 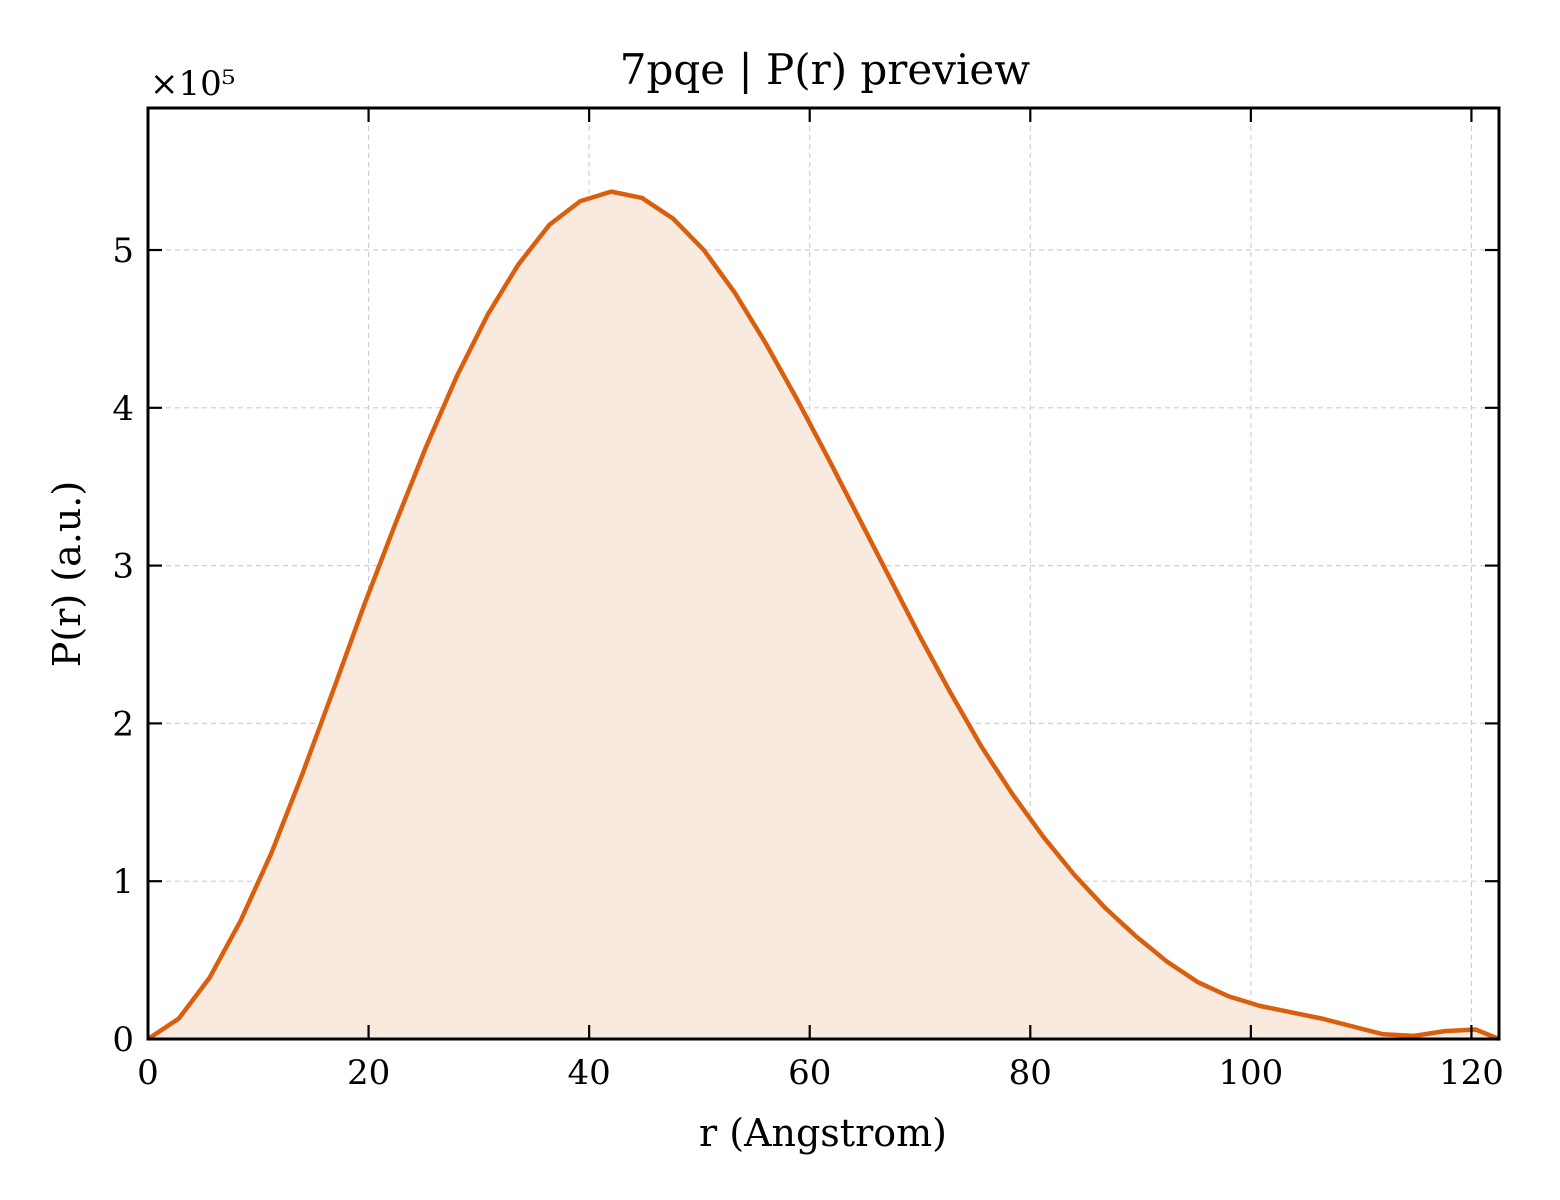 I want to click on y-tick-label: 0, so click(x=123, y=1040).